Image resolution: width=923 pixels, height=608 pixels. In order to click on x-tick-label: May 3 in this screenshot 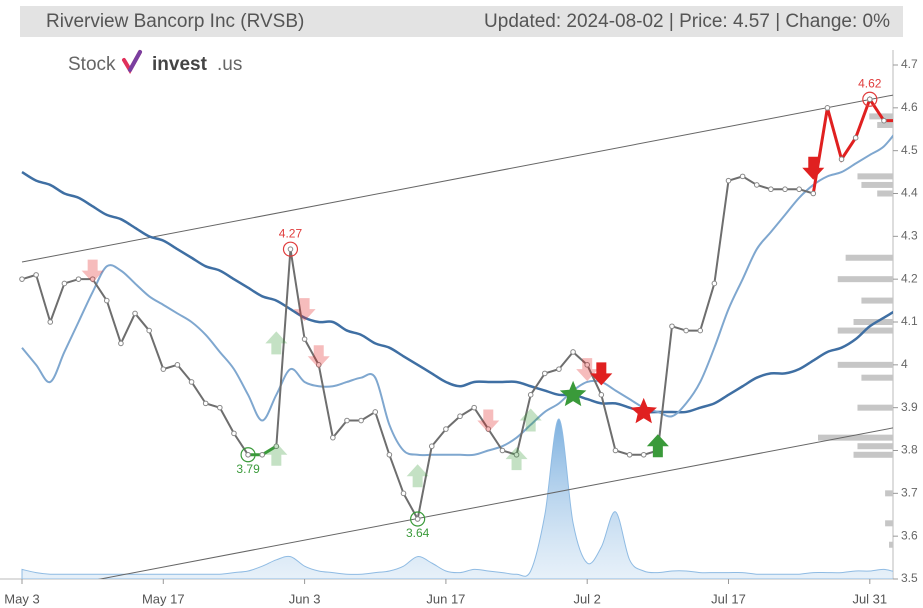, I will do `click(21, 598)`.